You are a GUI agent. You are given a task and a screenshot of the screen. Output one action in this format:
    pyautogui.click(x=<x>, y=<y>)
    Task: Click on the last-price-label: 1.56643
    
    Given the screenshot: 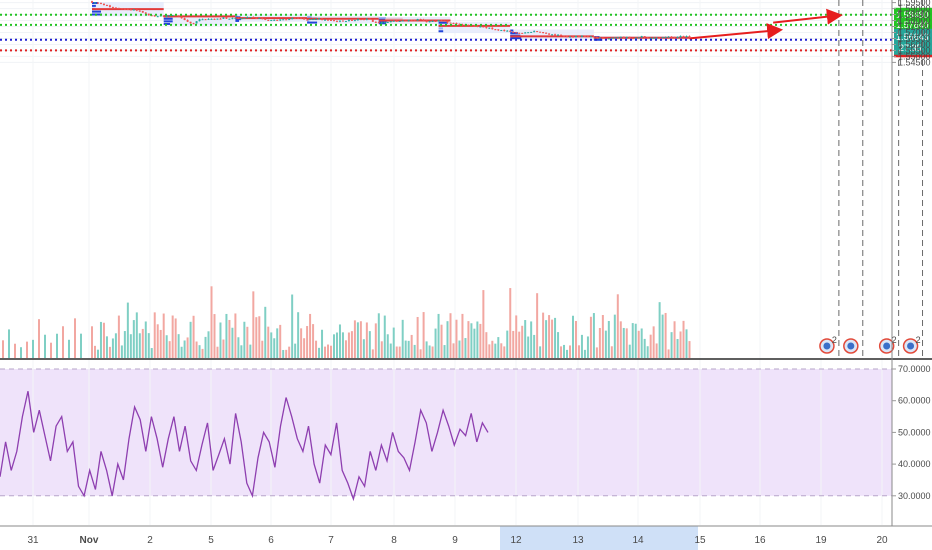 What is the action you would take?
    pyautogui.click(x=912, y=37)
    